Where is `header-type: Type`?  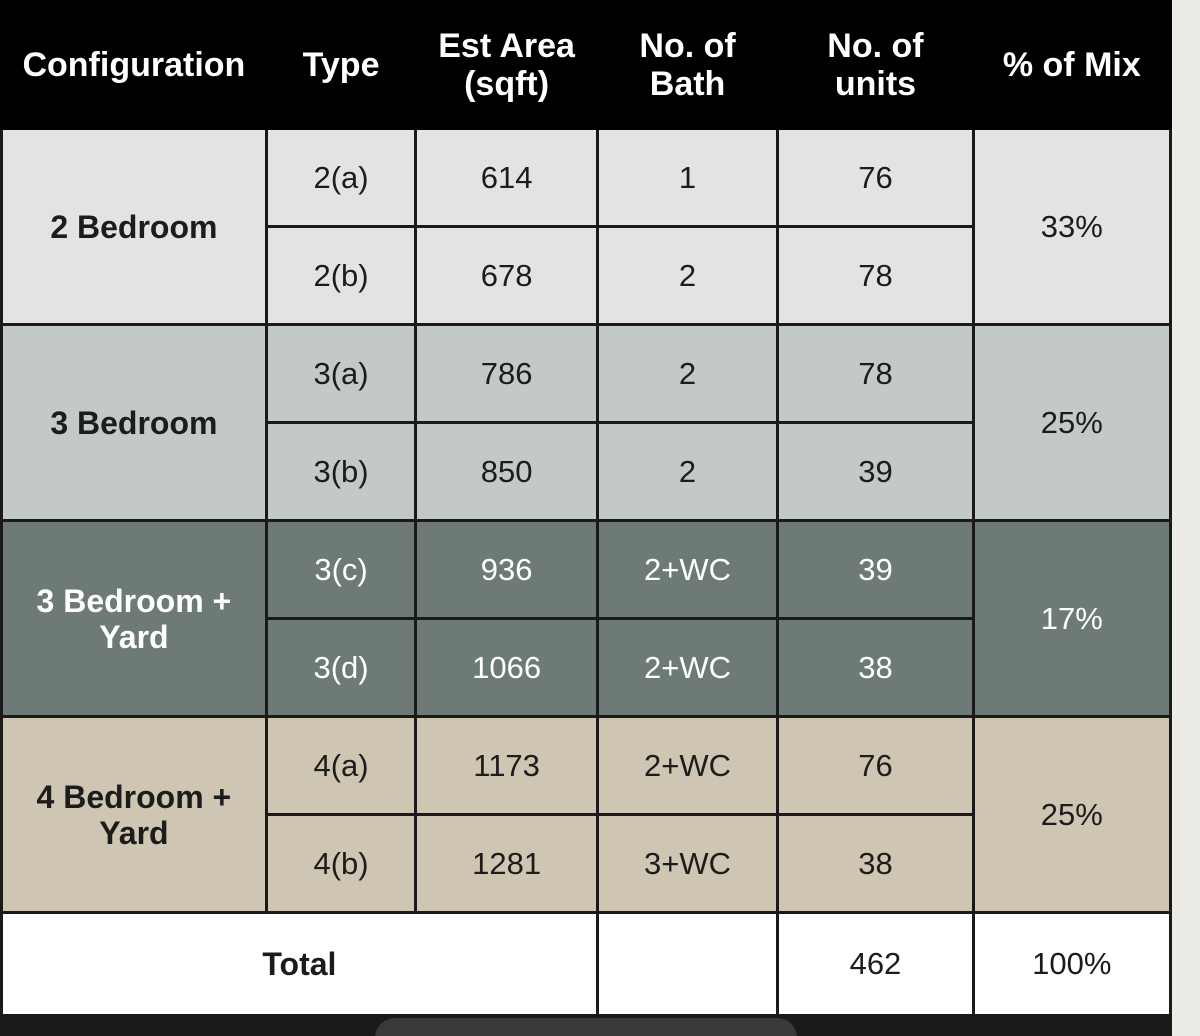 header-type: Type is located at coordinates (341, 65).